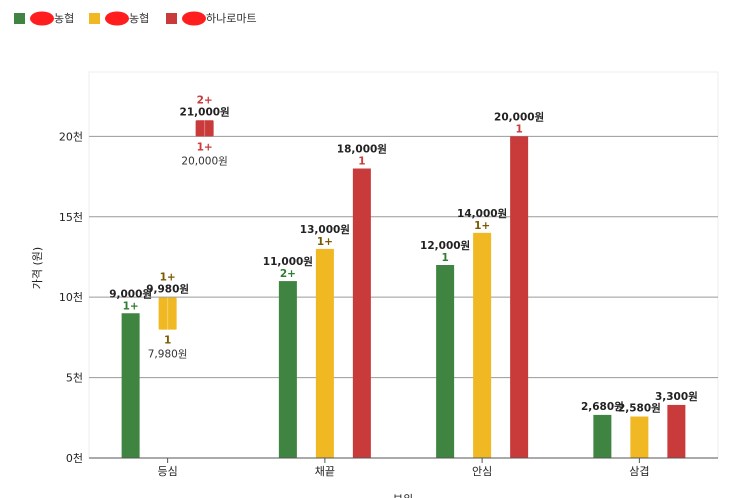  I want to click on low-data-label: 7,980원, so click(168, 355).